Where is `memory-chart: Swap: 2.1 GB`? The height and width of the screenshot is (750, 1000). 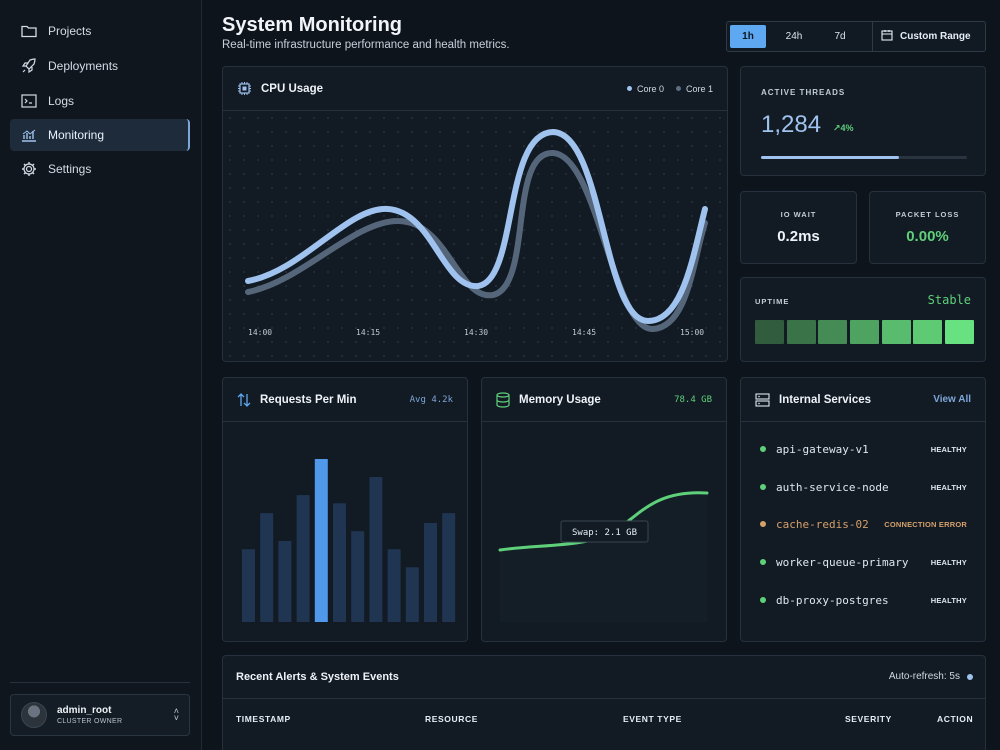
memory-chart: Swap: 2.1 GB is located at coordinates (603, 556).